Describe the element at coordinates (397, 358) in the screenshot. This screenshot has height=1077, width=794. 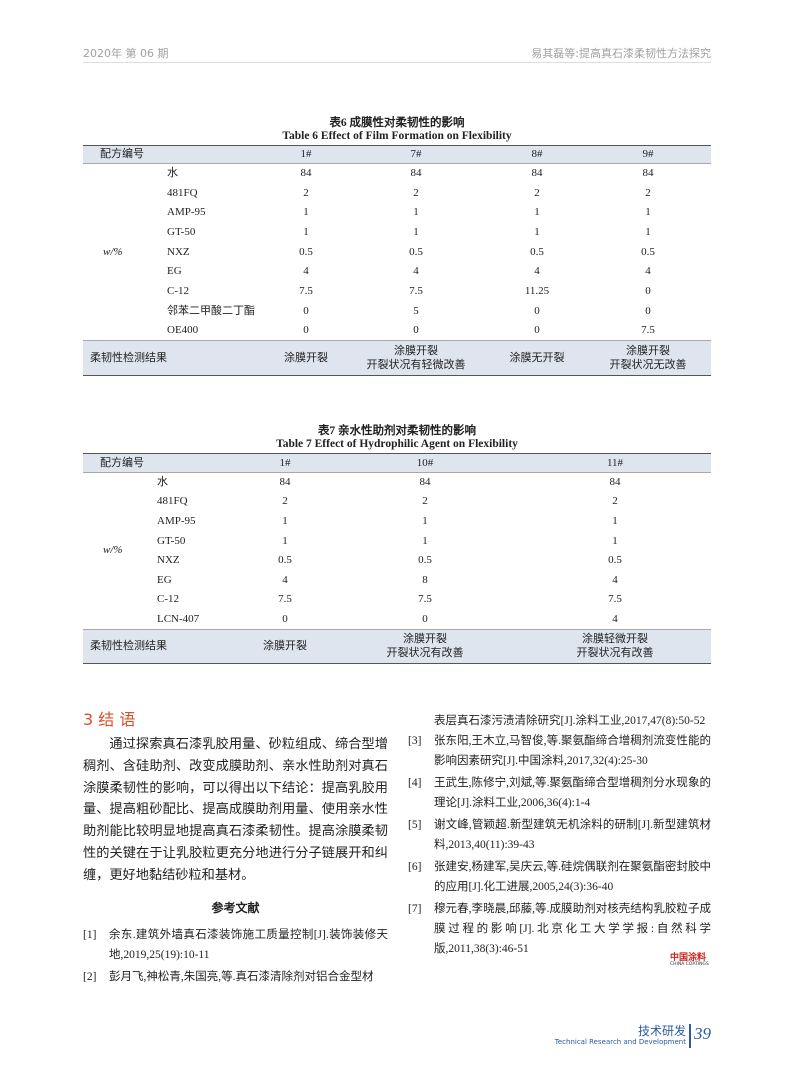
I see `result-band` at that location.